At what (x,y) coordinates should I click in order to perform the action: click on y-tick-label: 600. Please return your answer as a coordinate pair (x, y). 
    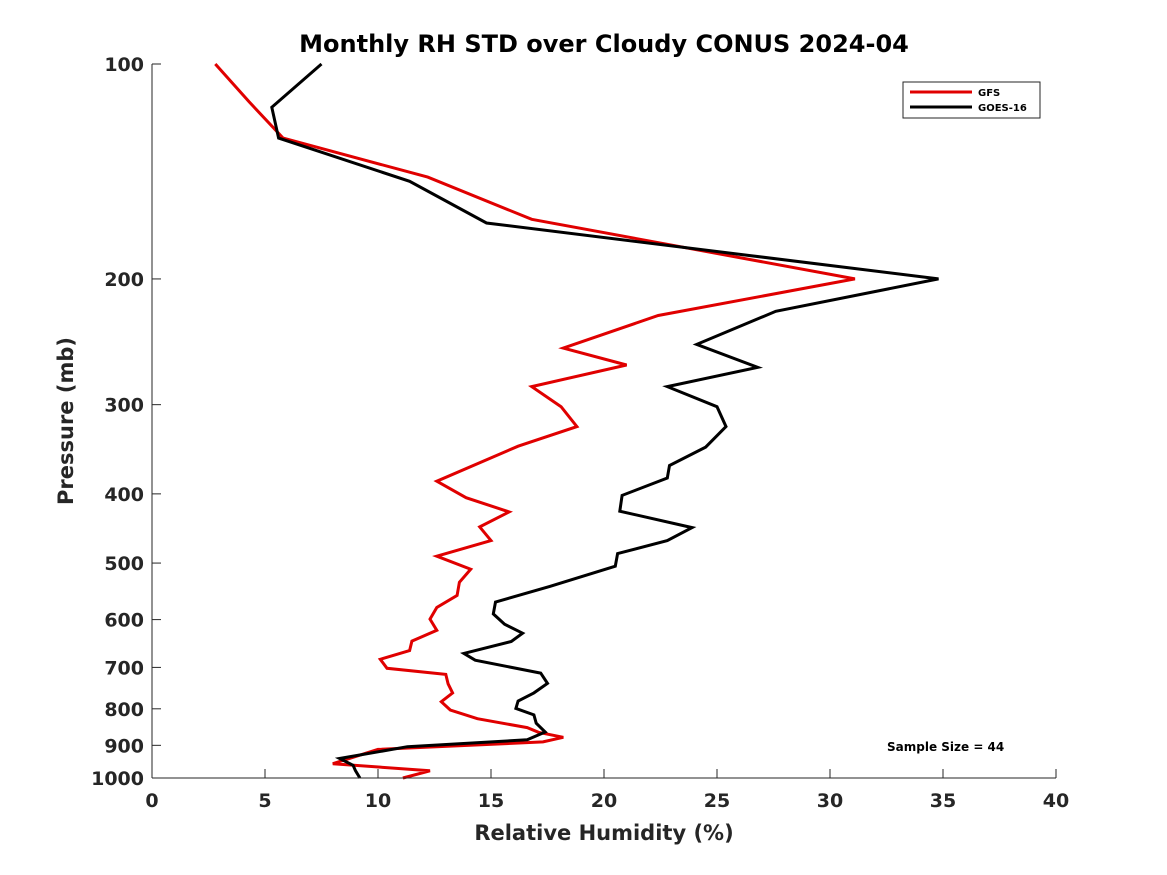
    Looking at the image, I should click on (124, 621).